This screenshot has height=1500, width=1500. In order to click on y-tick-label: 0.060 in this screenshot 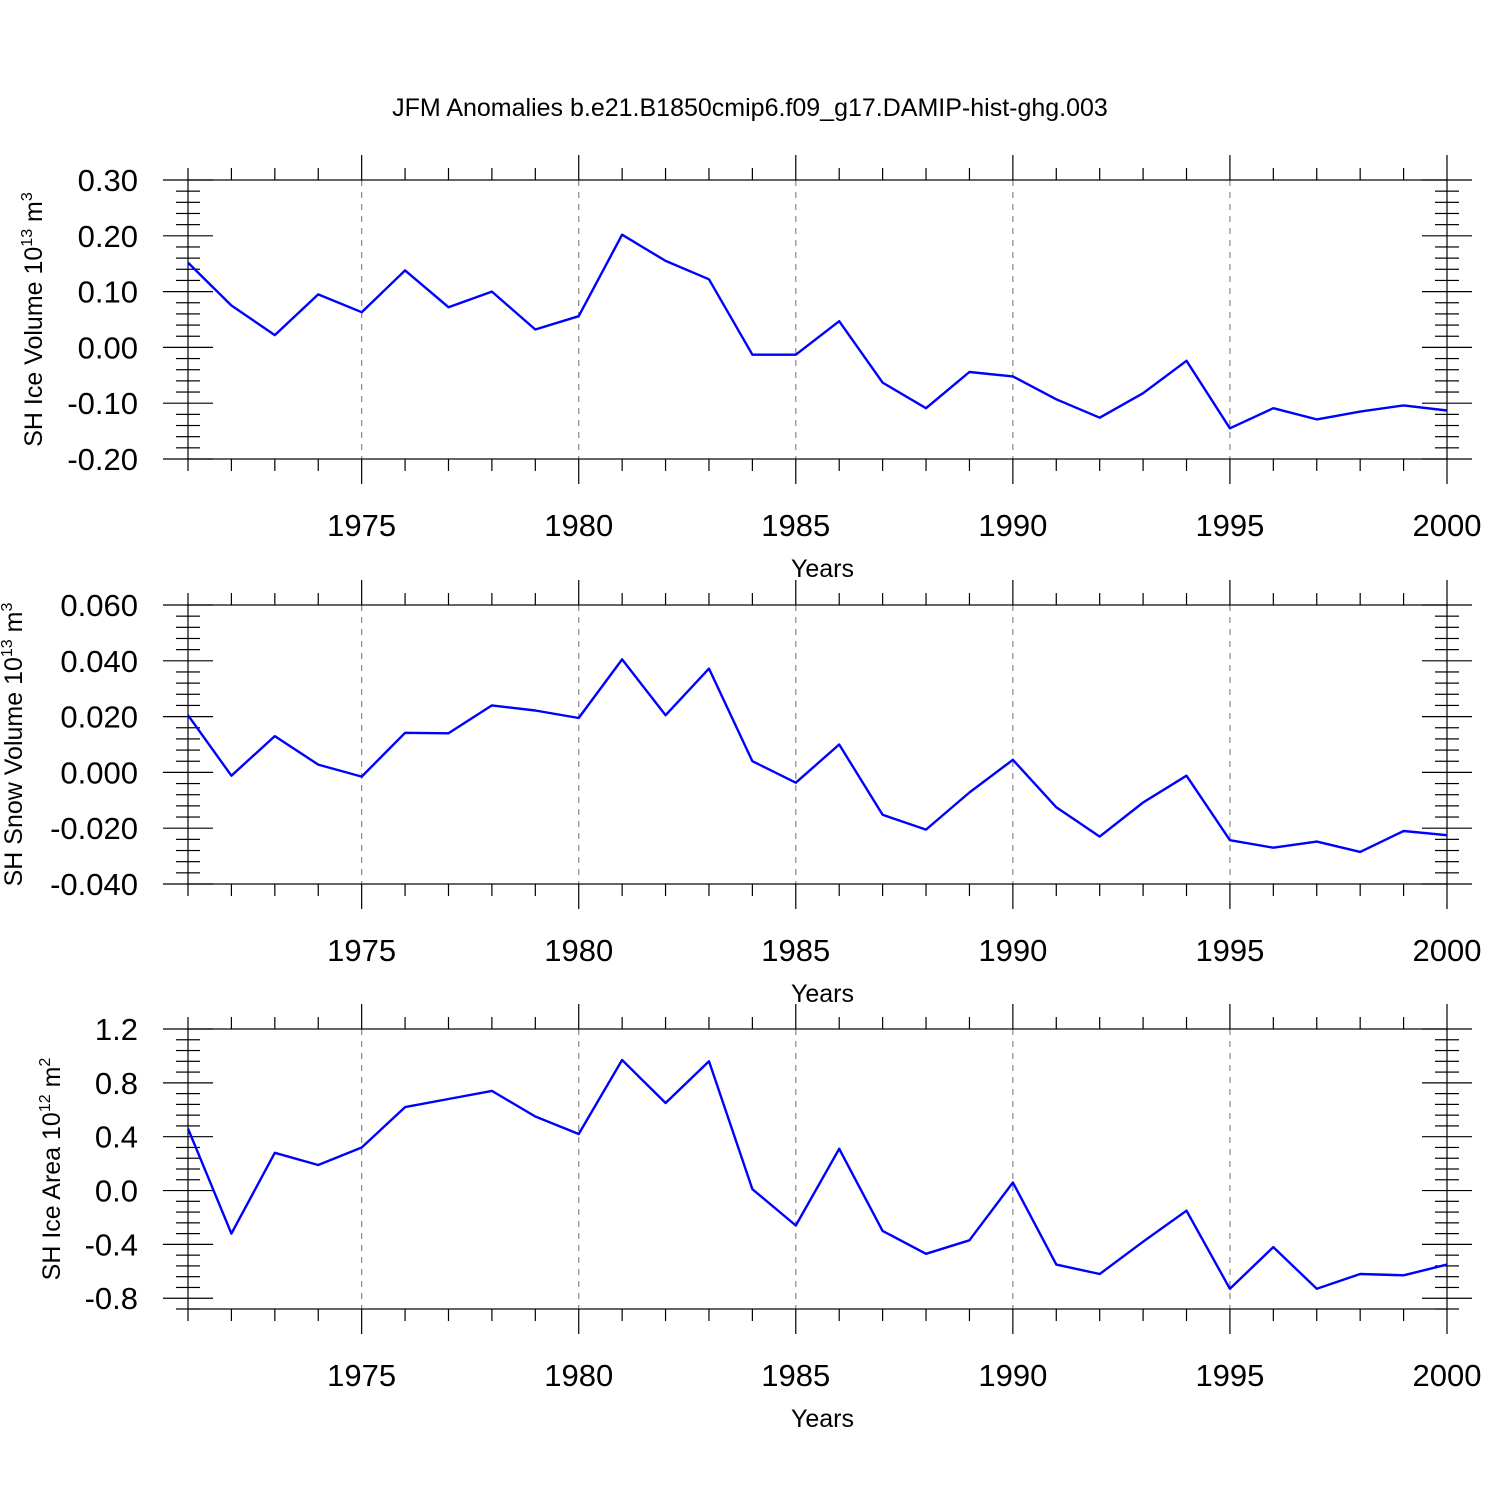, I will do `click(99, 605)`.